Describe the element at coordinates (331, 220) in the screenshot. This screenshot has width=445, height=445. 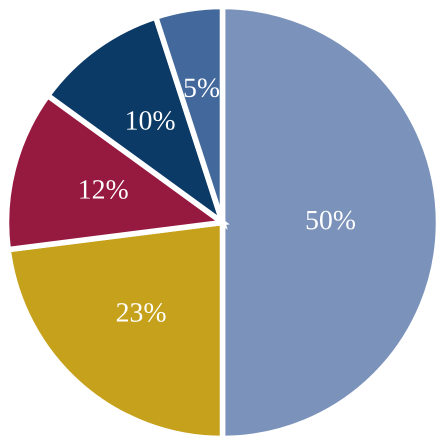
I see `data-label: 50%` at that location.